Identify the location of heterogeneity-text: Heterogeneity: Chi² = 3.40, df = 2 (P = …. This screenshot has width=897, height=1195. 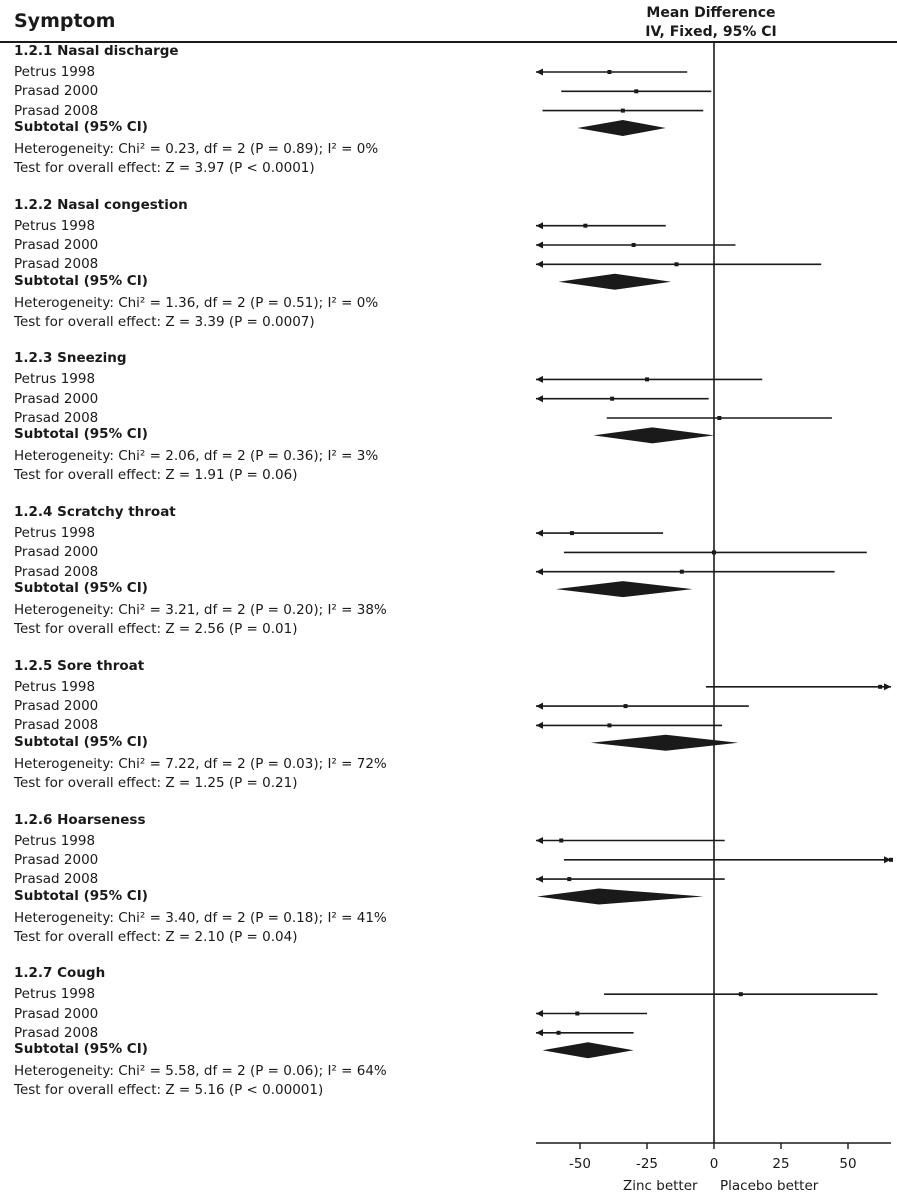
(200, 917).